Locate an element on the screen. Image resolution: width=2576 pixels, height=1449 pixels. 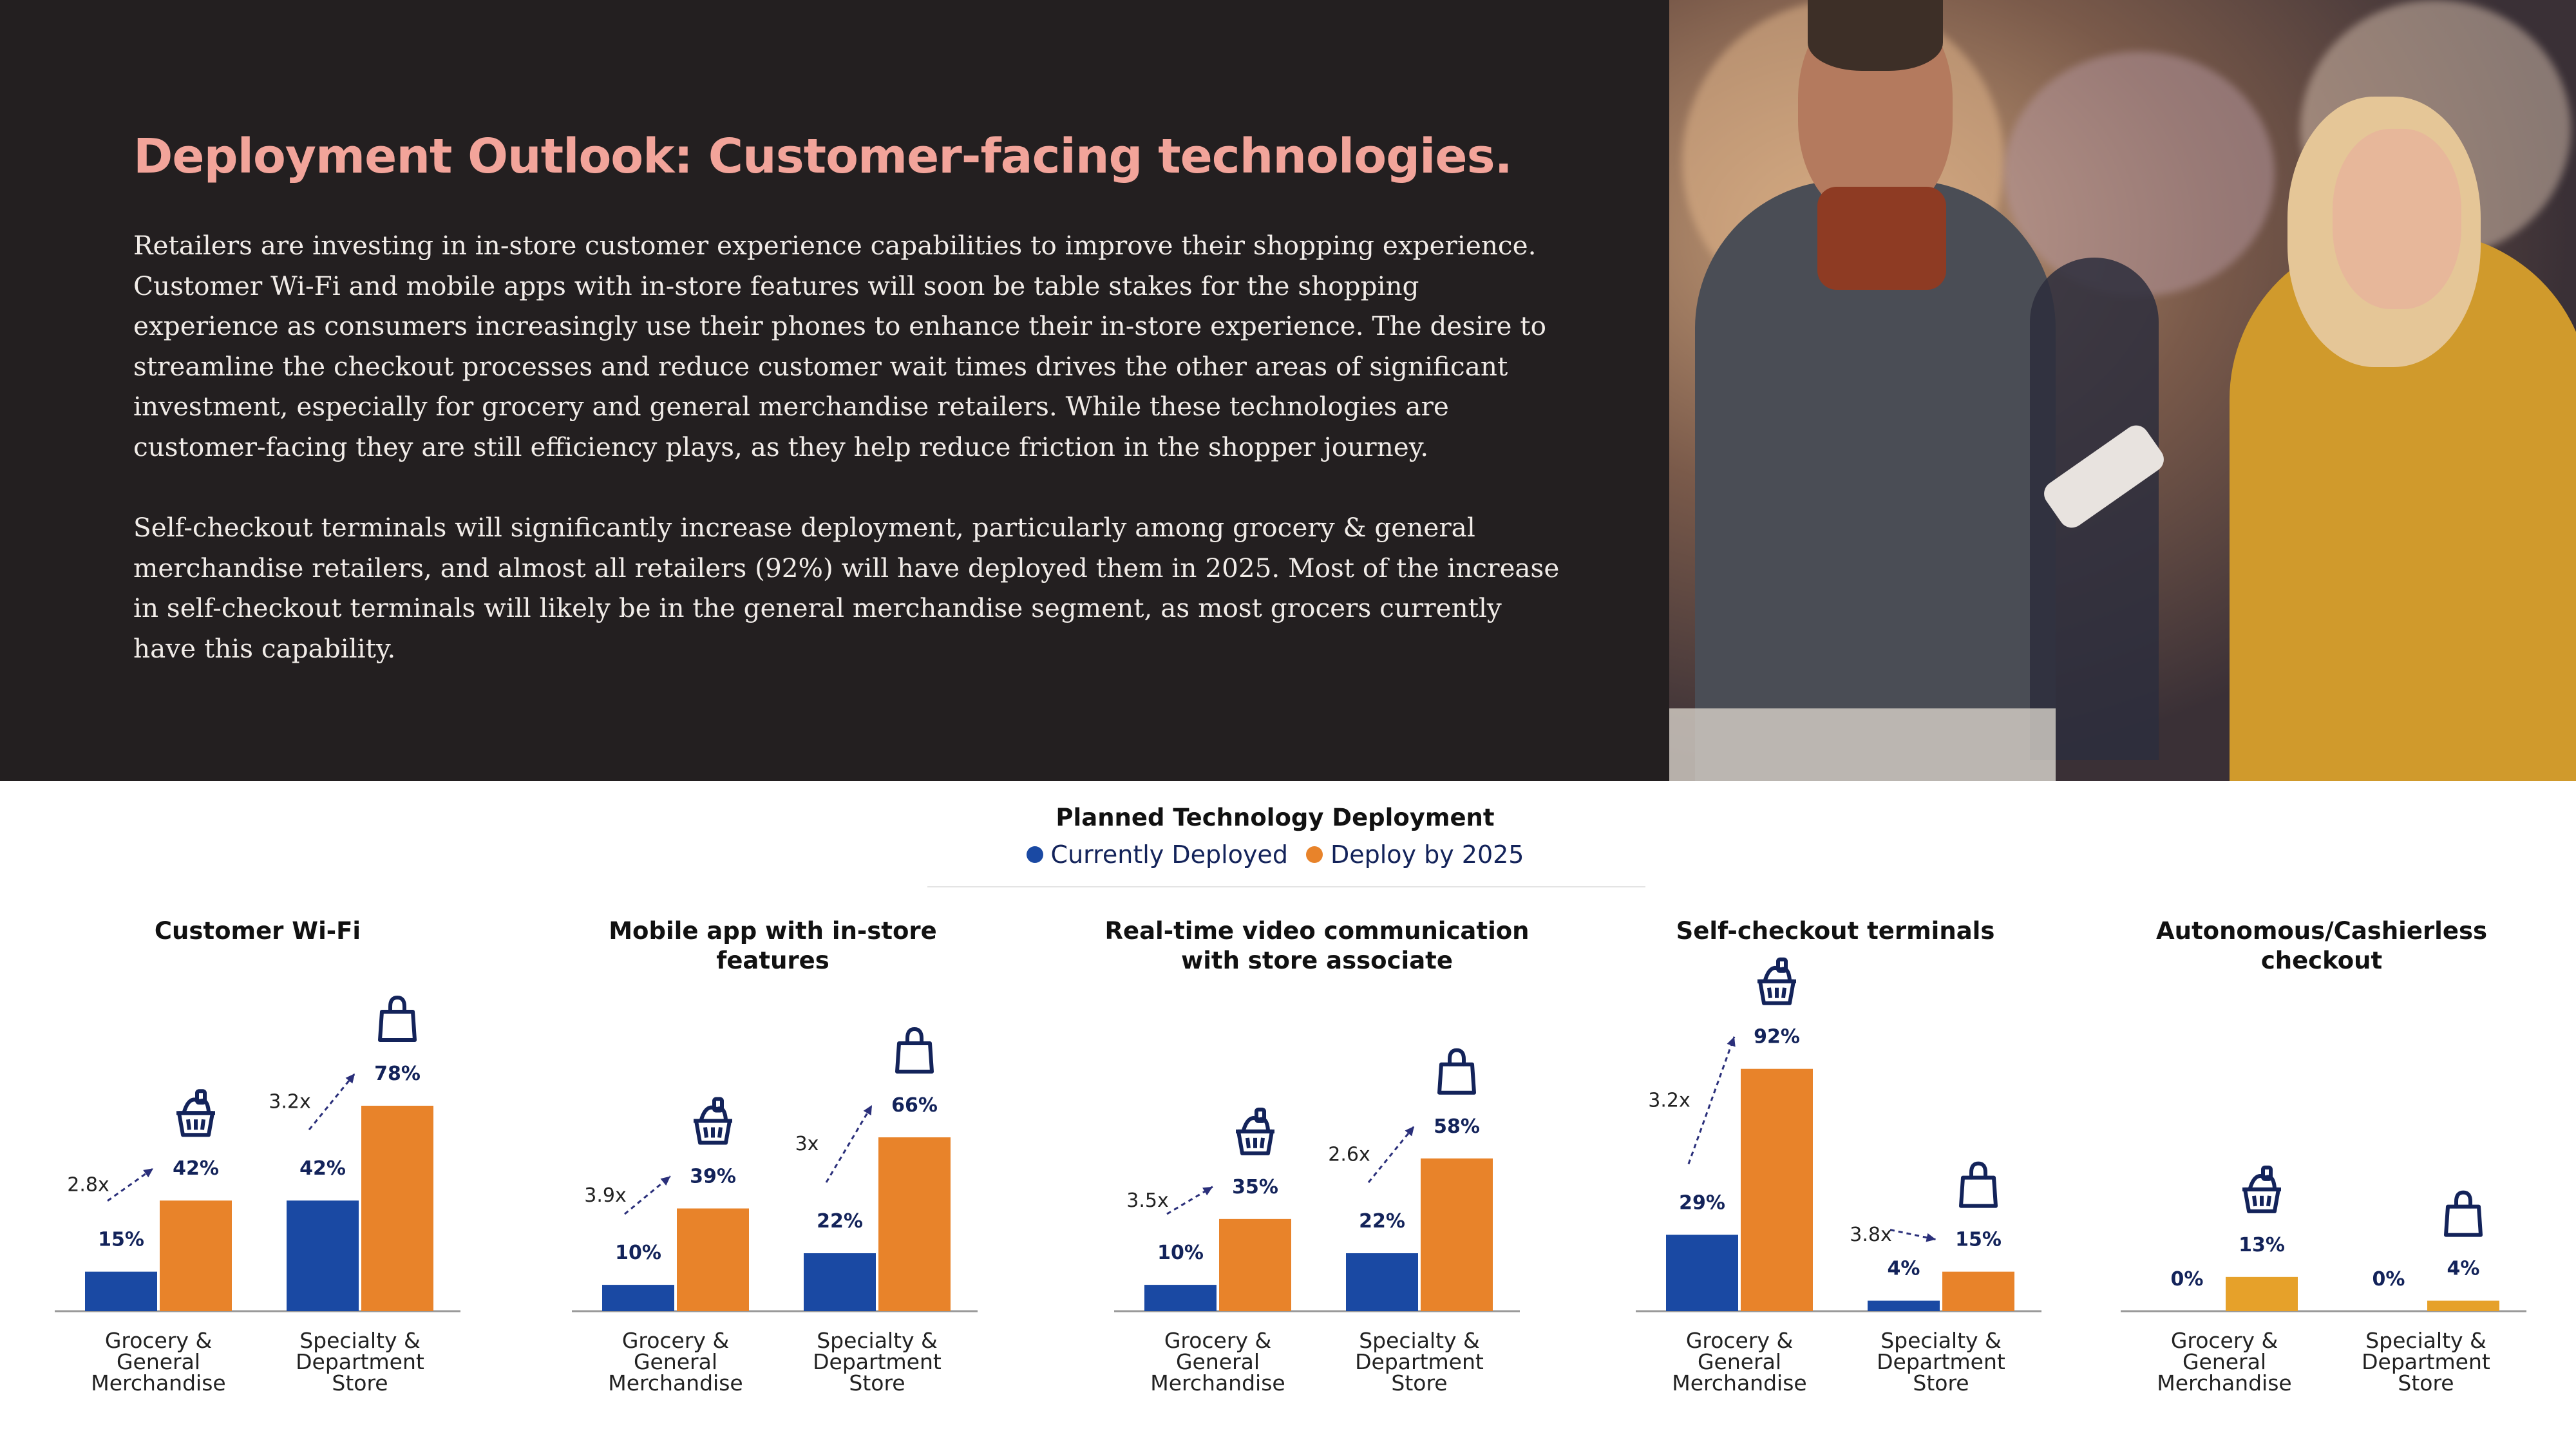
value-label-deploy: 39% is located at coordinates (713, 1176).